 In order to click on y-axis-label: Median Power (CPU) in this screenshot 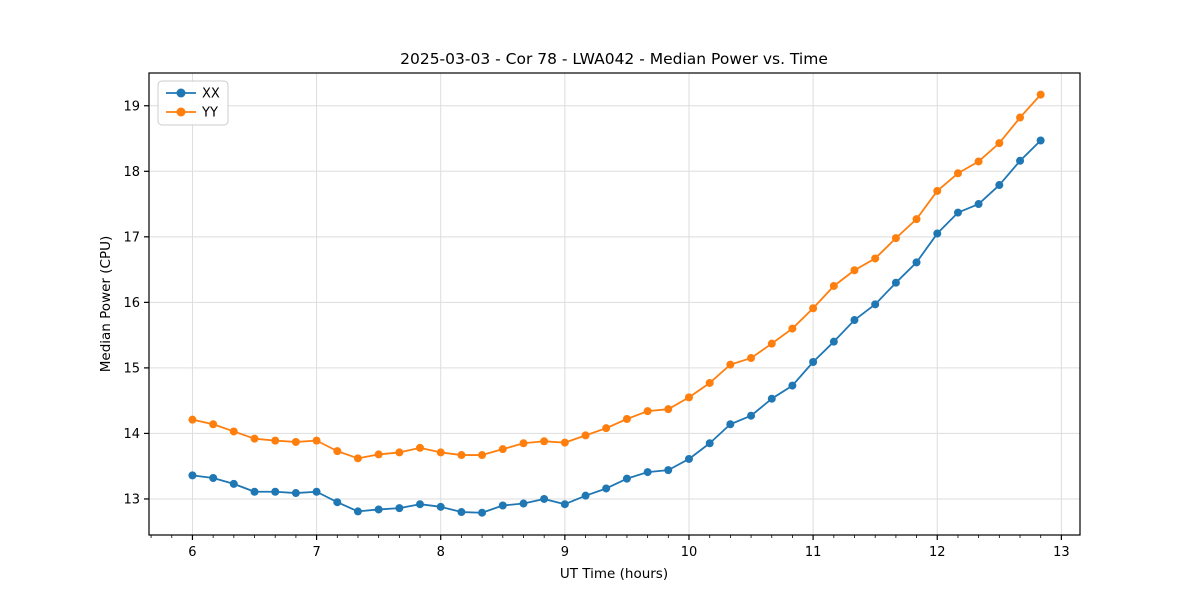, I will do `click(106, 304)`.